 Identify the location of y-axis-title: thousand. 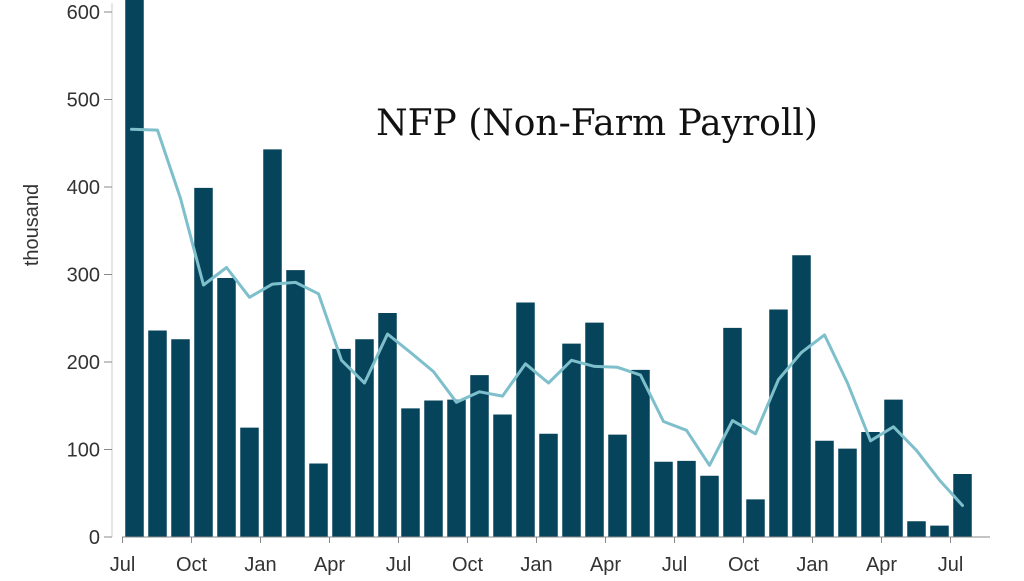
(32, 225).